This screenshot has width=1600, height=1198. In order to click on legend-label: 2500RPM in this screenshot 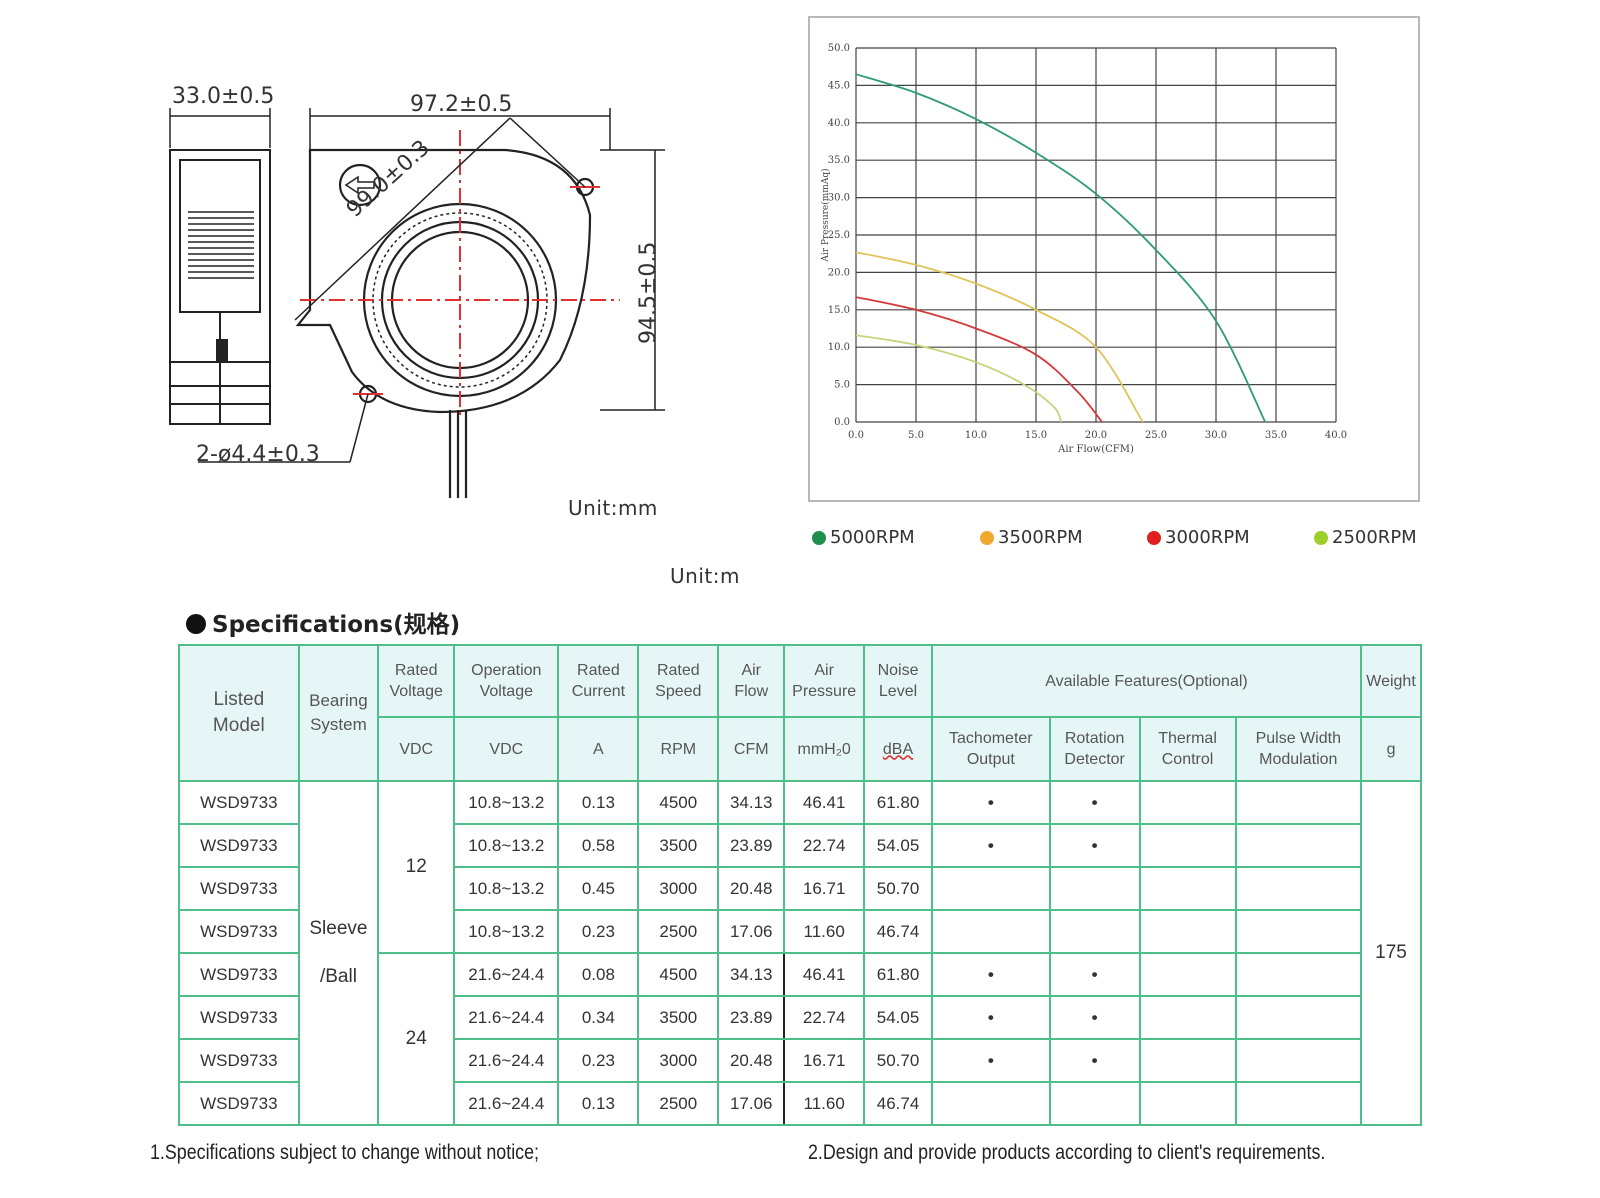, I will do `click(1374, 537)`.